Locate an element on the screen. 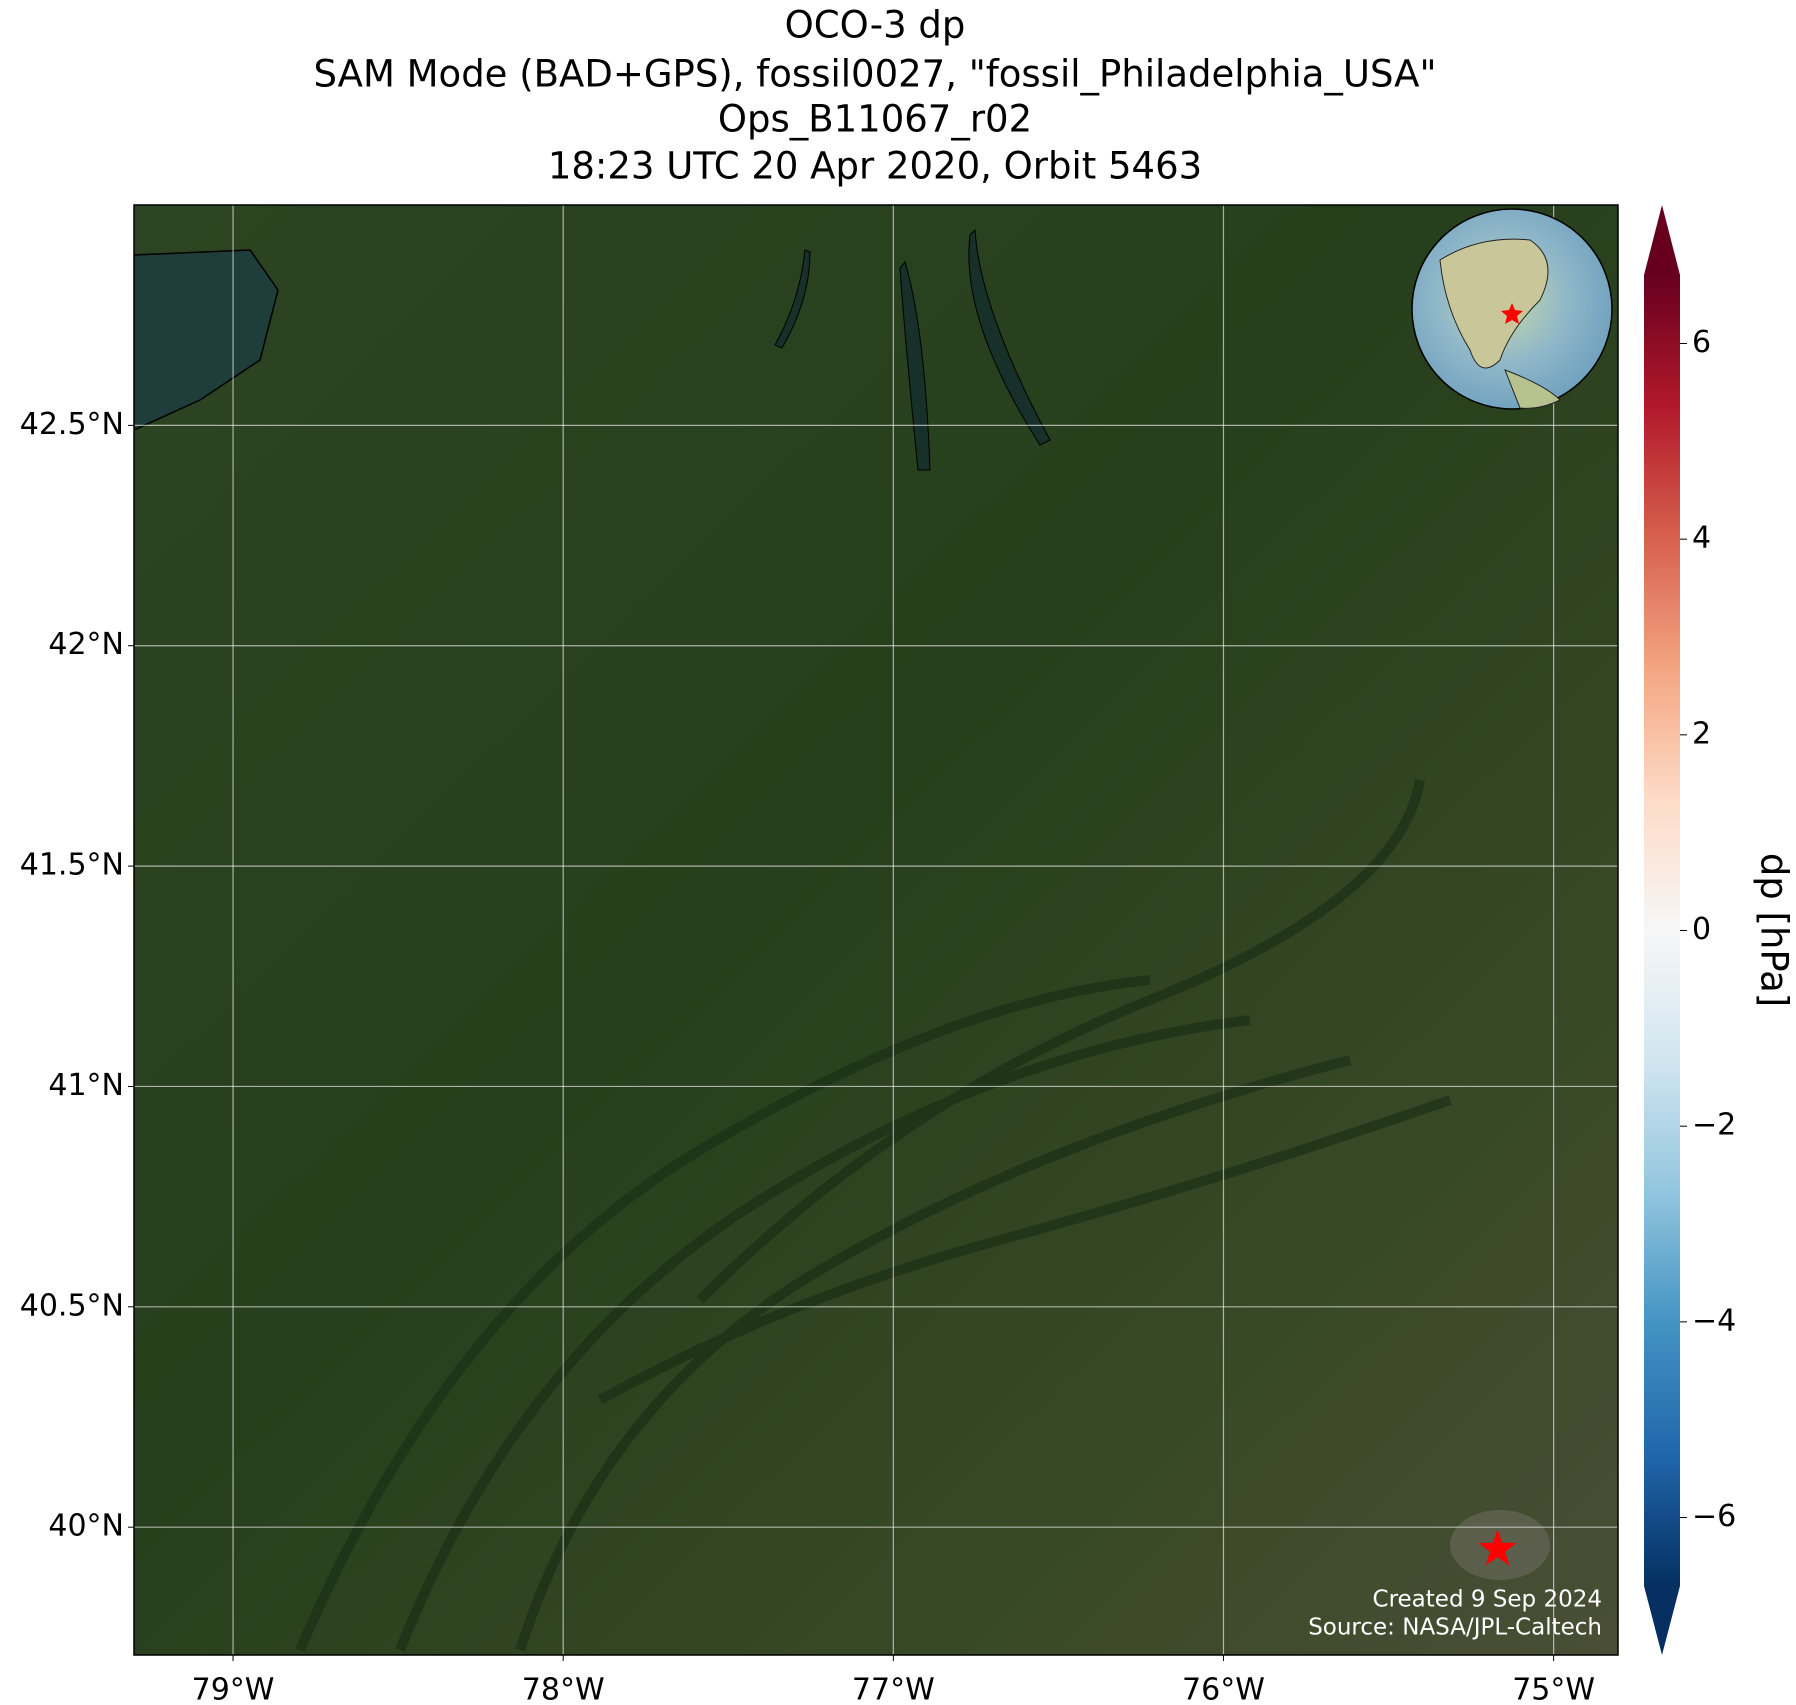  colorbar-tick-label: −2 is located at coordinates (1714, 1125).